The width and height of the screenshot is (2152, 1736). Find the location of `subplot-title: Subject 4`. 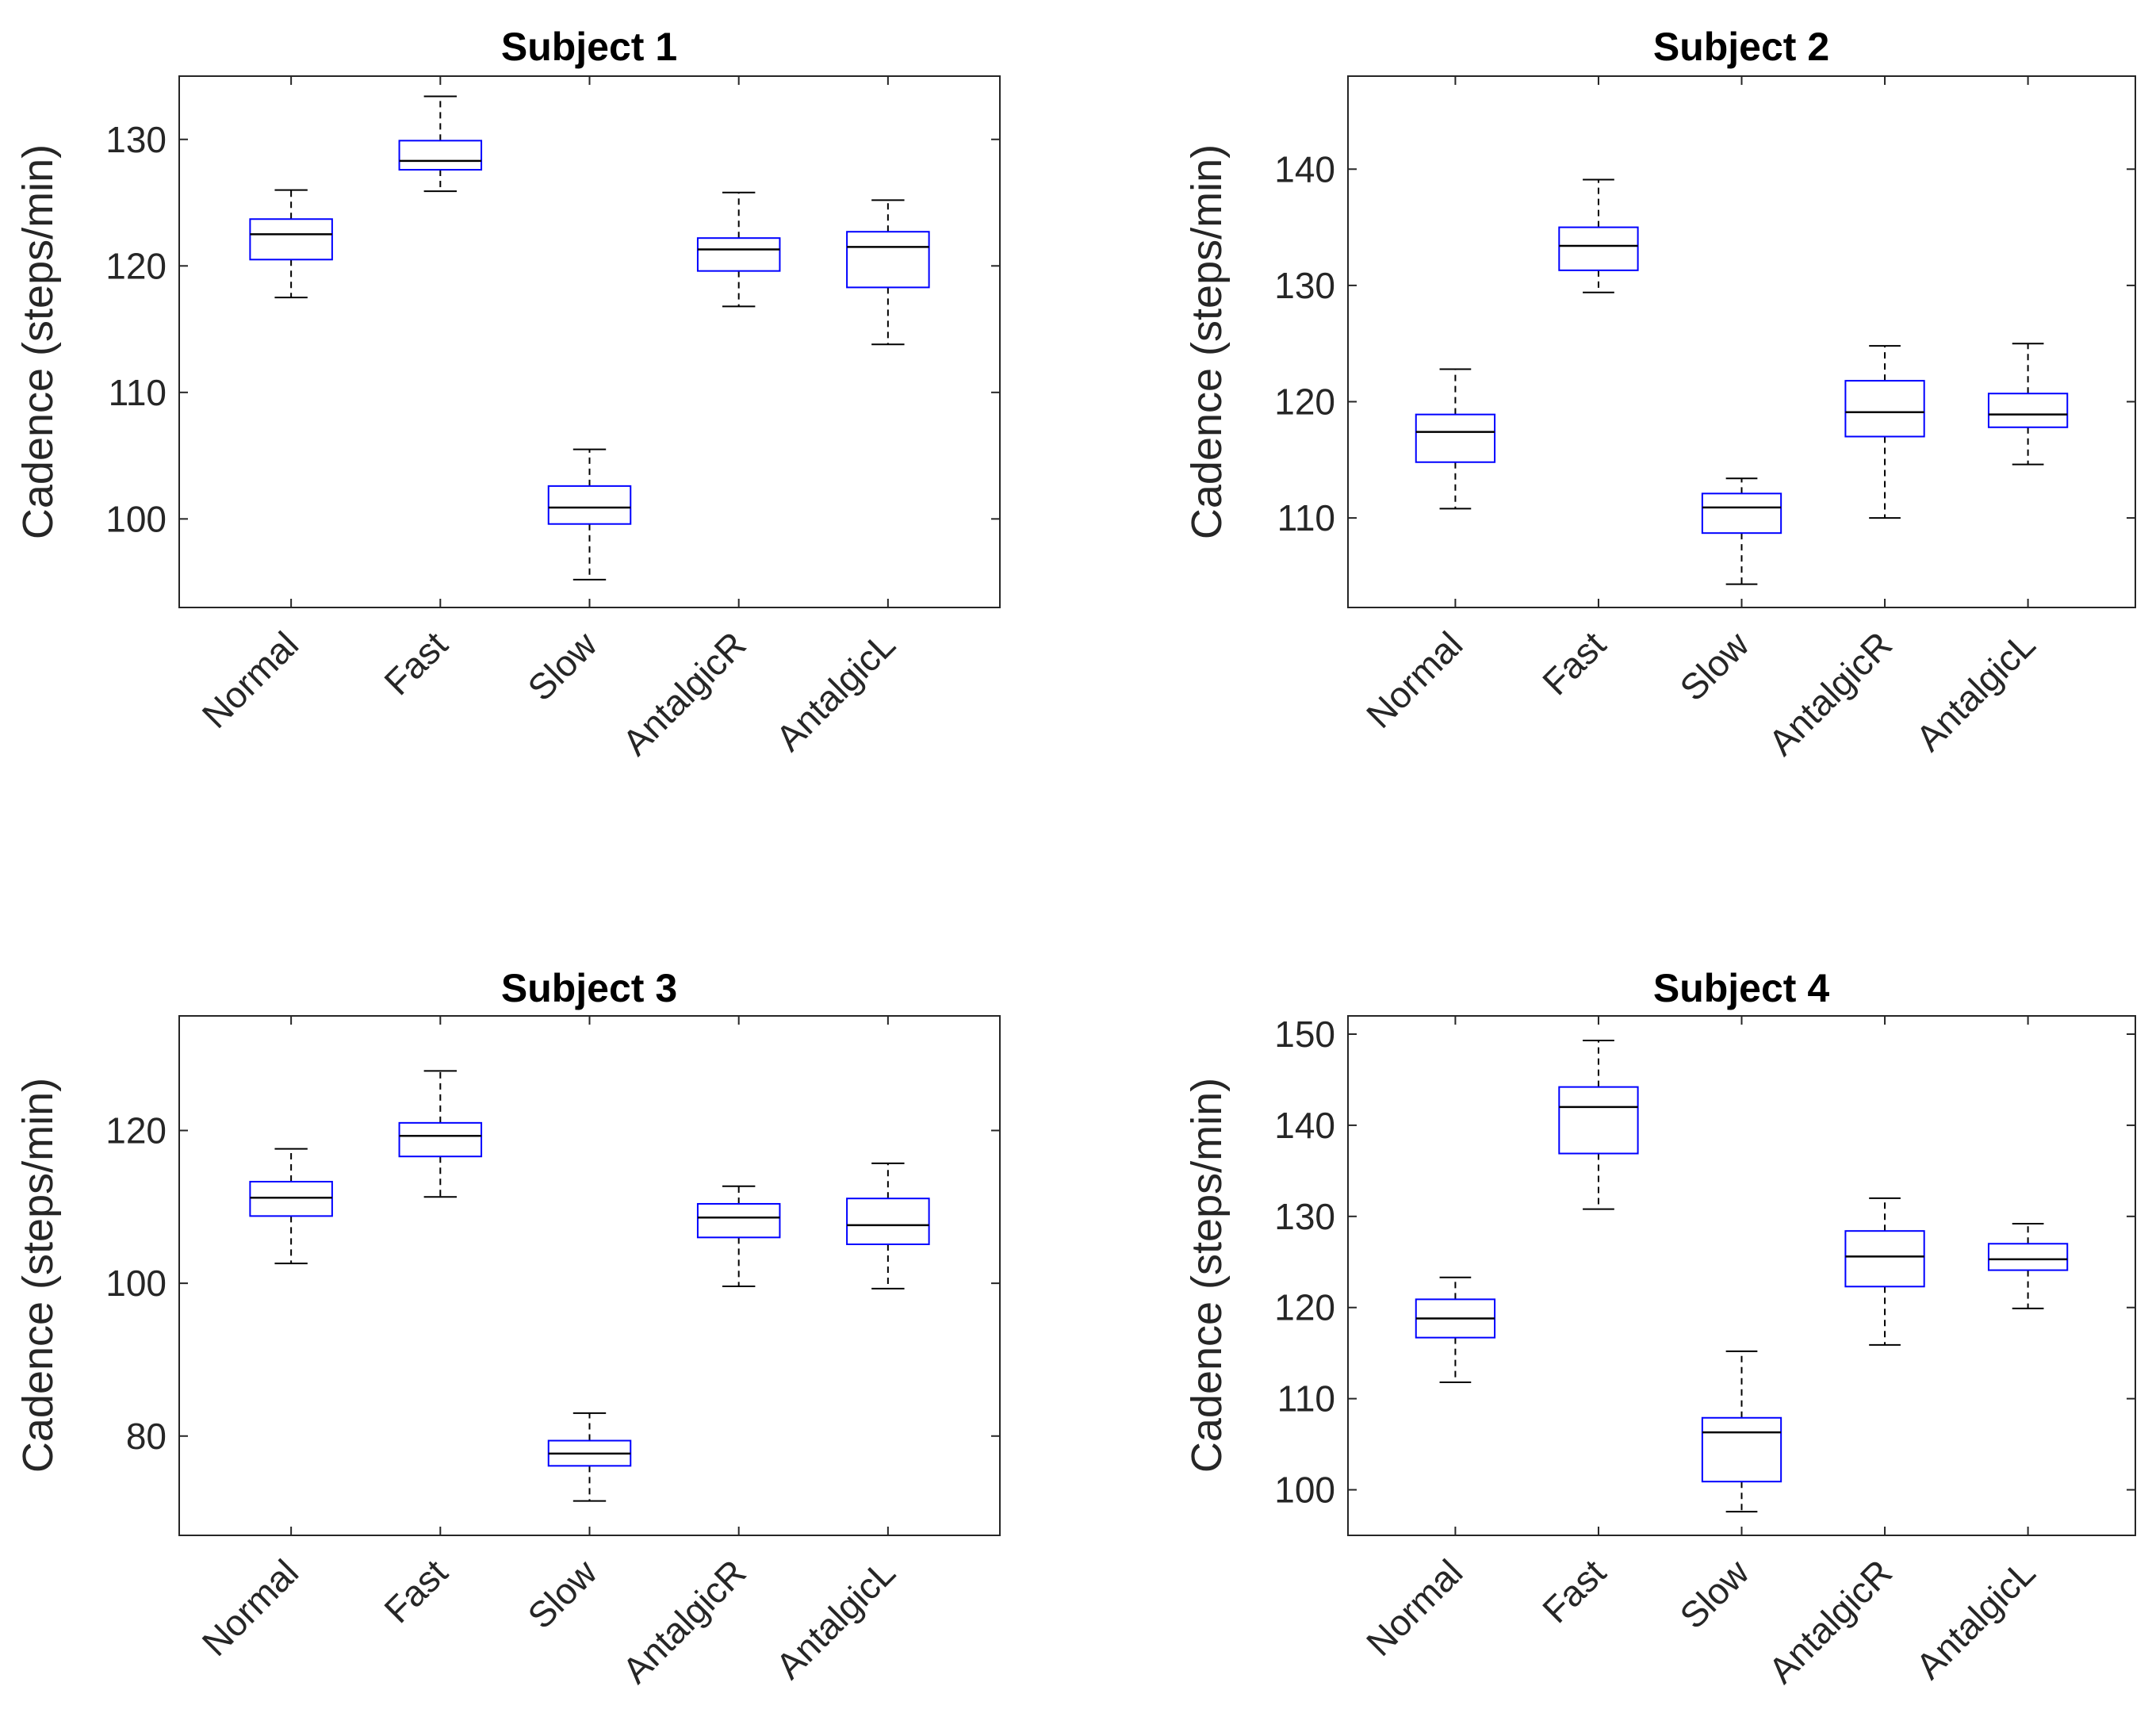

subplot-title: Subject 4 is located at coordinates (1741, 988).